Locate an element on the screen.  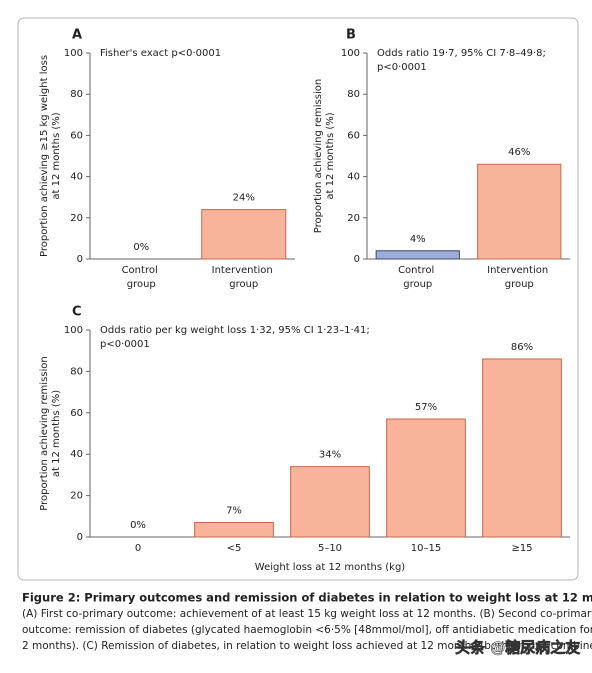
value-label: 4% is located at coordinates (418, 239).